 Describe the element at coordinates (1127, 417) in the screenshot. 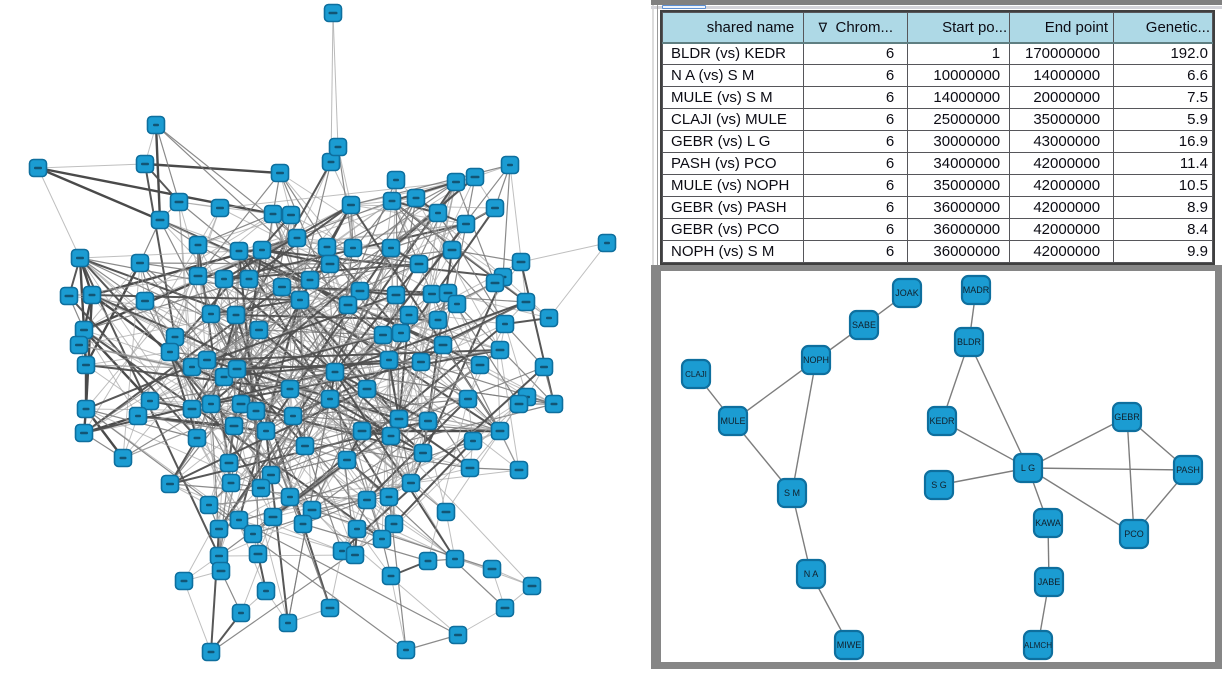

I see `svg-text: GEBR` at that location.